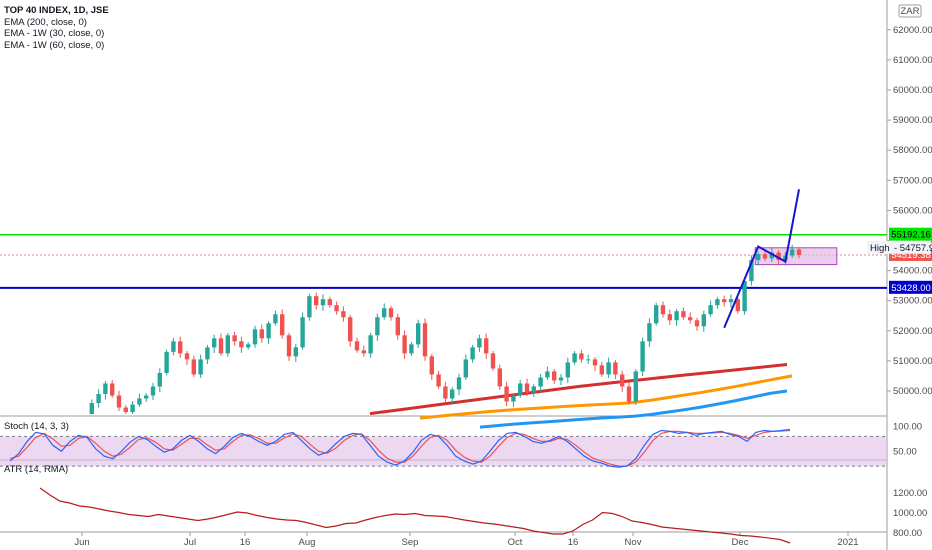 Image resolution: width=932 pixels, height=550 pixels. I want to click on legend-indicator: EMA (200, close, 0), so click(45, 22).